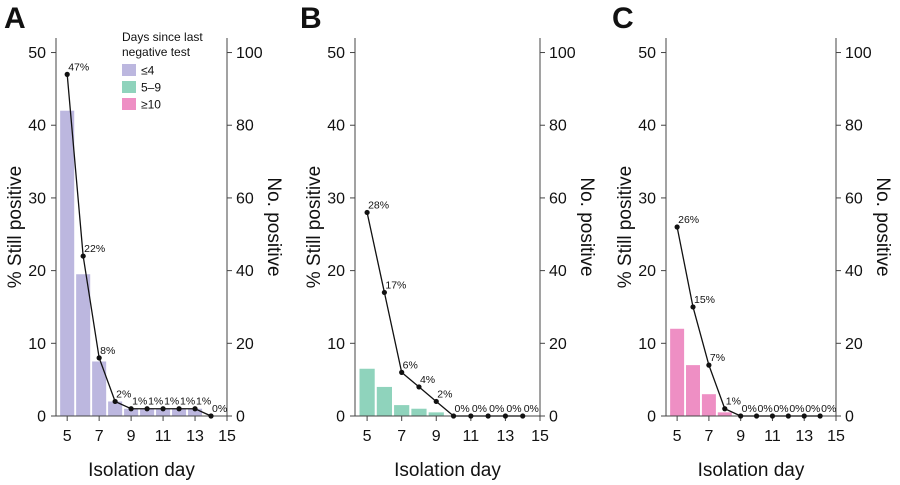 The image size is (900, 485). I want to click on panel-letter: A, so click(15, 18).